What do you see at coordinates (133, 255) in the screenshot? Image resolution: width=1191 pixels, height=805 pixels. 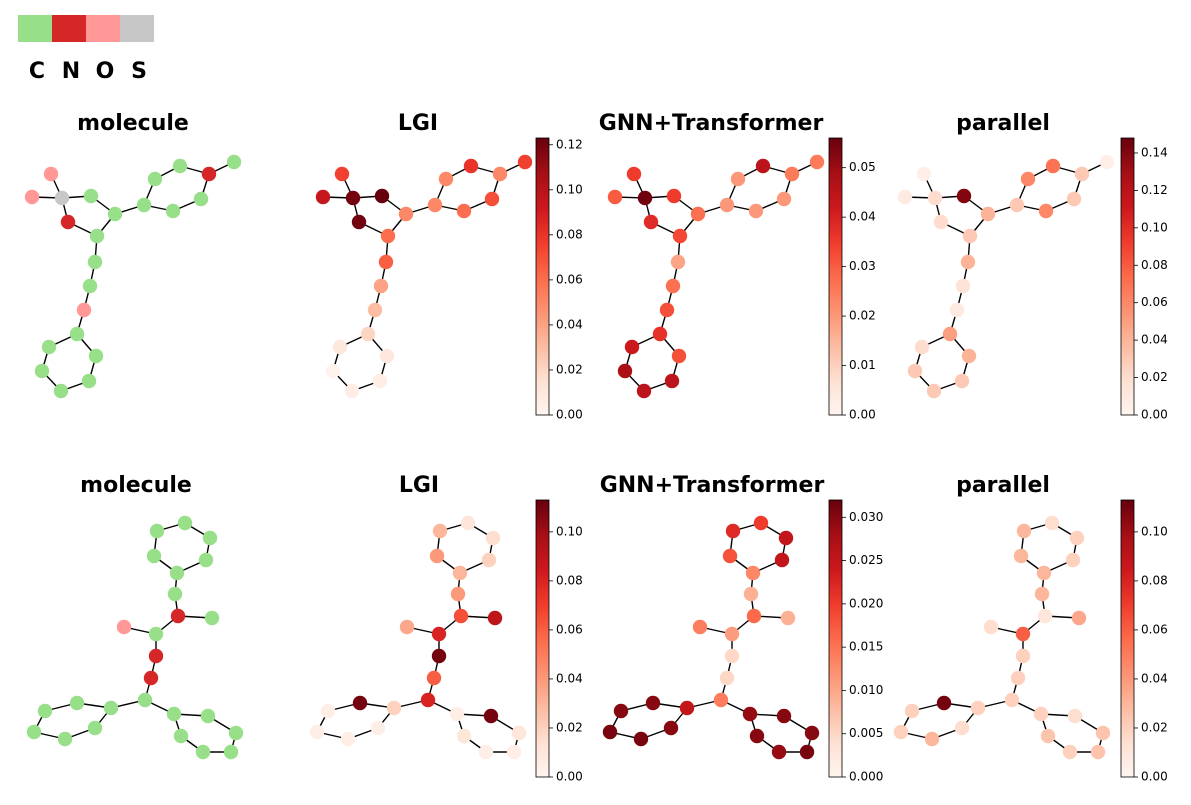 I see `panel-molecule: molecule` at bounding box center [133, 255].